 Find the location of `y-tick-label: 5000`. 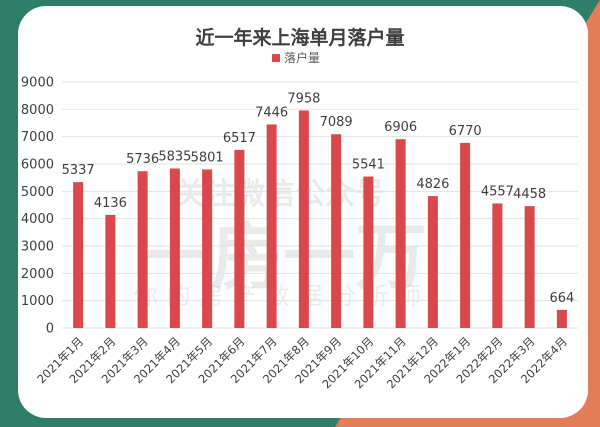

y-tick-label: 5000 is located at coordinates (37, 192).